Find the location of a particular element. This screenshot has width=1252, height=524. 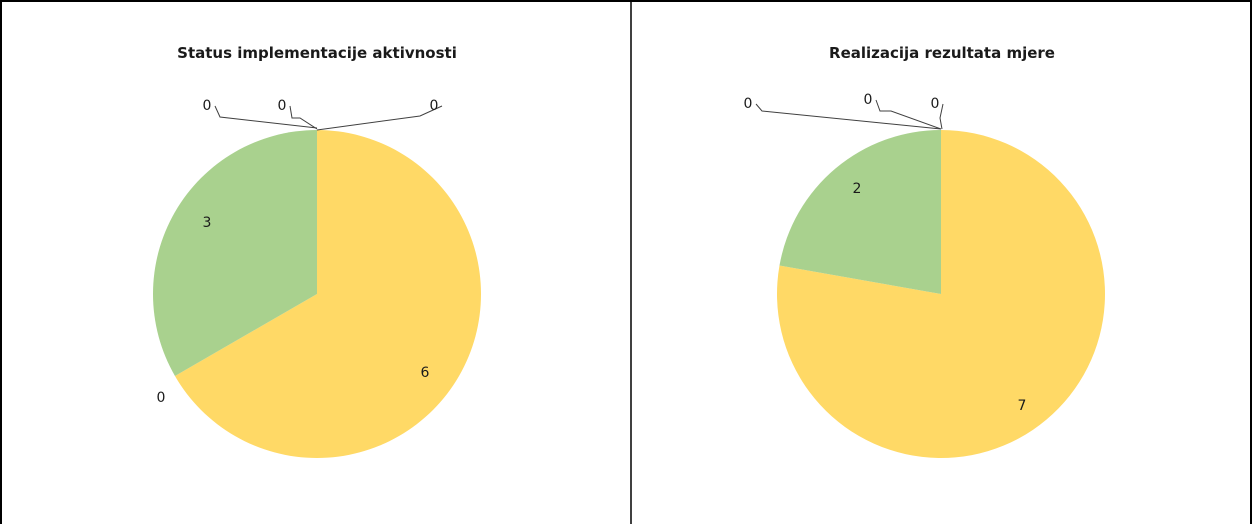

data-label: 7 is located at coordinates (1022, 406).